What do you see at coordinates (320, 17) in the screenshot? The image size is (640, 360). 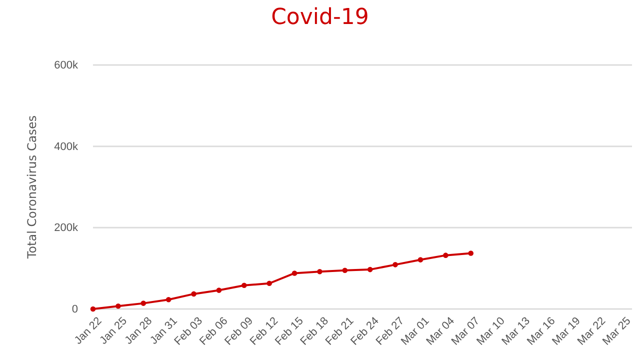 I see `chart-title: Covid-19` at bounding box center [320, 17].